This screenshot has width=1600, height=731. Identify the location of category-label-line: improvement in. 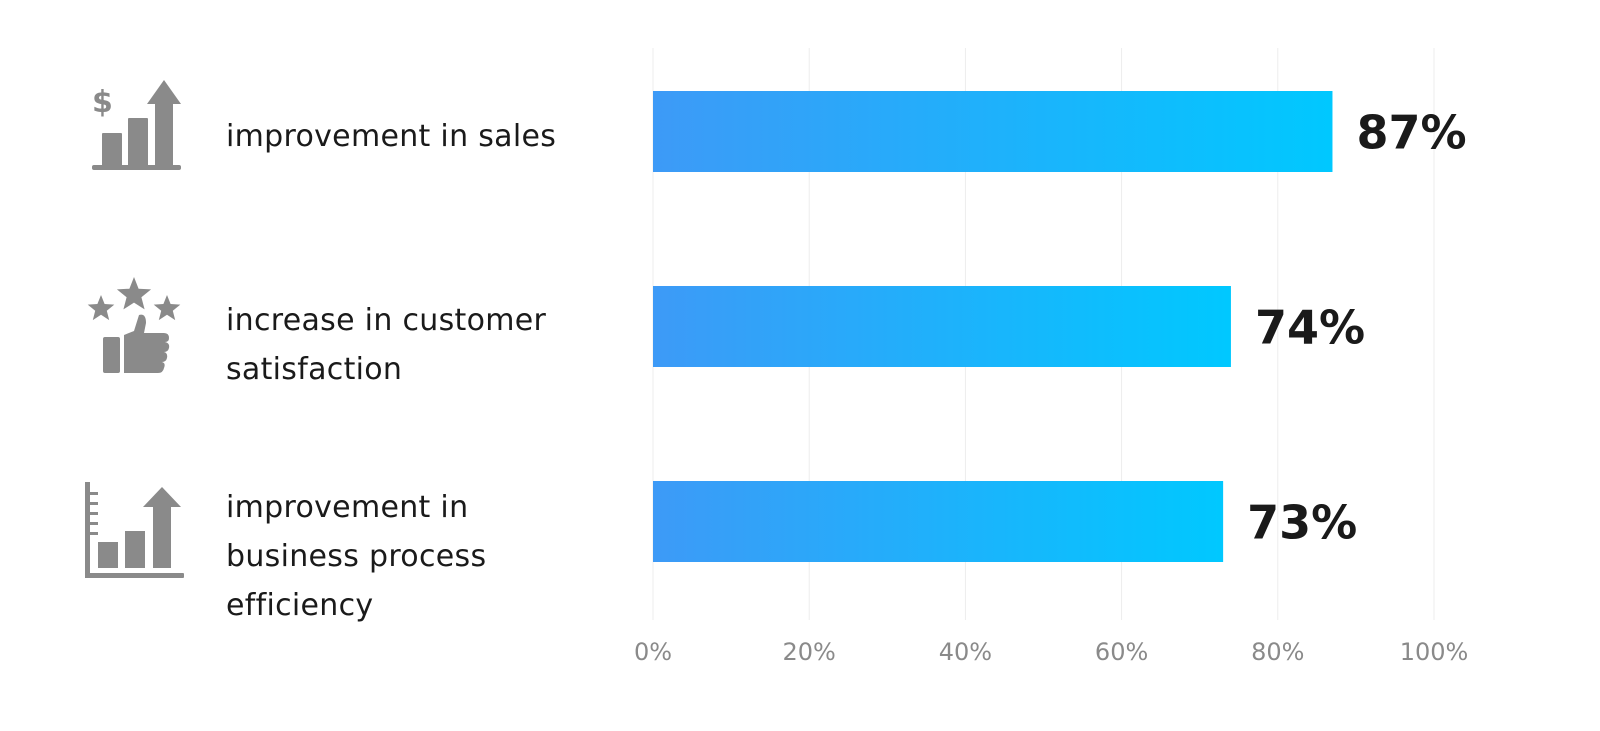
(347, 507).